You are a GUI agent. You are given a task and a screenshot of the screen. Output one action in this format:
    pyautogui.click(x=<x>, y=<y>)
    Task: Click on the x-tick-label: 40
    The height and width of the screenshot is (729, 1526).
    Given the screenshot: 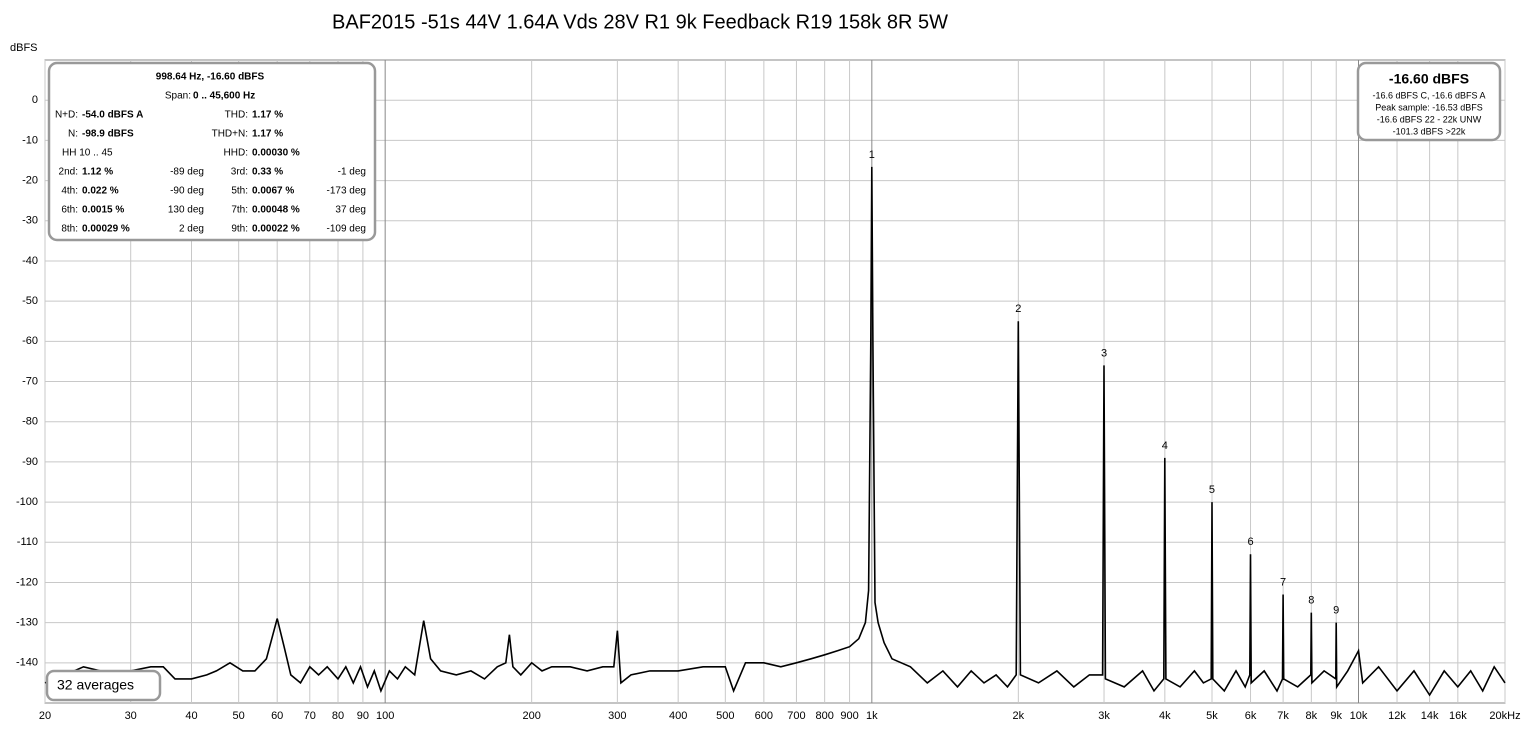 What is the action you would take?
    pyautogui.click(x=191, y=716)
    